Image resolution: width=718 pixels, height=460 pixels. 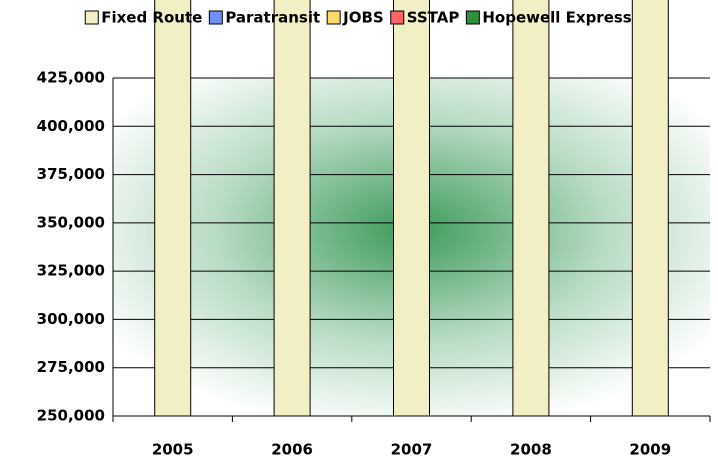 I want to click on legend-label: Fixed Route, so click(x=151, y=18).